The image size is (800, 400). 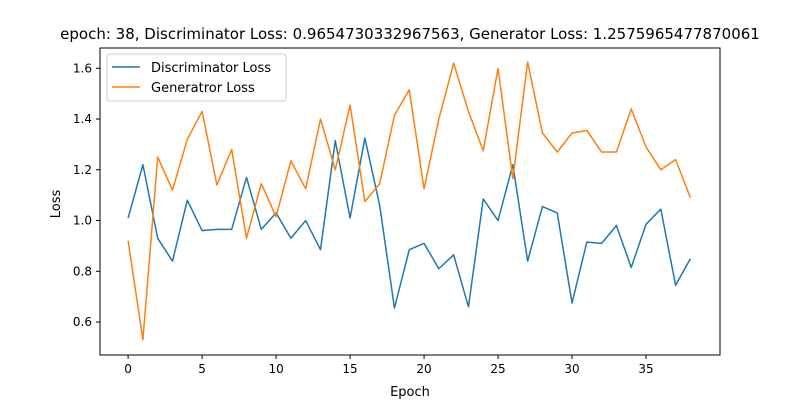 What do you see at coordinates (82, 221) in the screenshot?
I see `y-tick-label: 1.0` at bounding box center [82, 221].